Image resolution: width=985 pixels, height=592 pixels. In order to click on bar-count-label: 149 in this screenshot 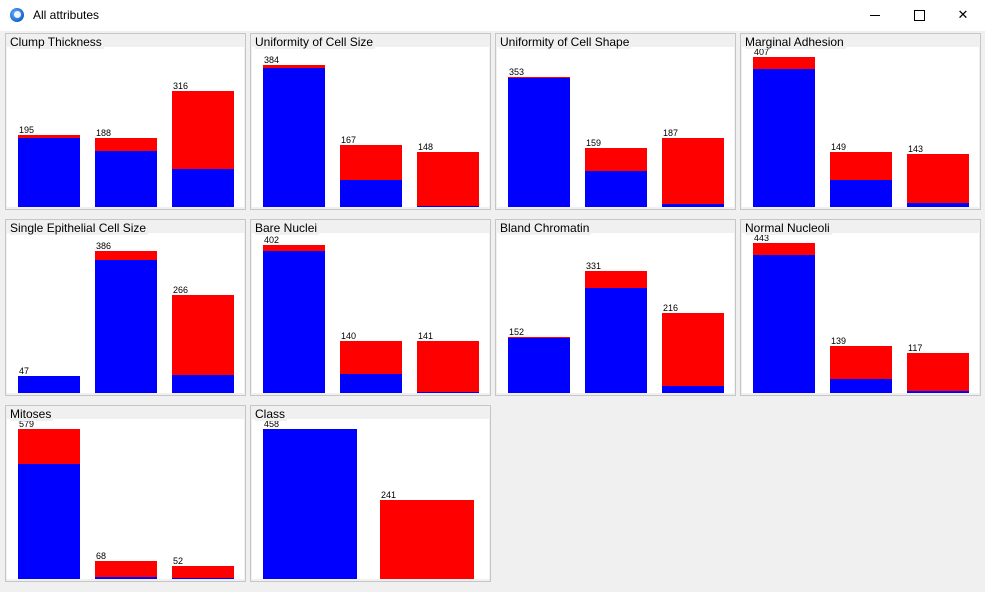, I will do `click(839, 147)`.